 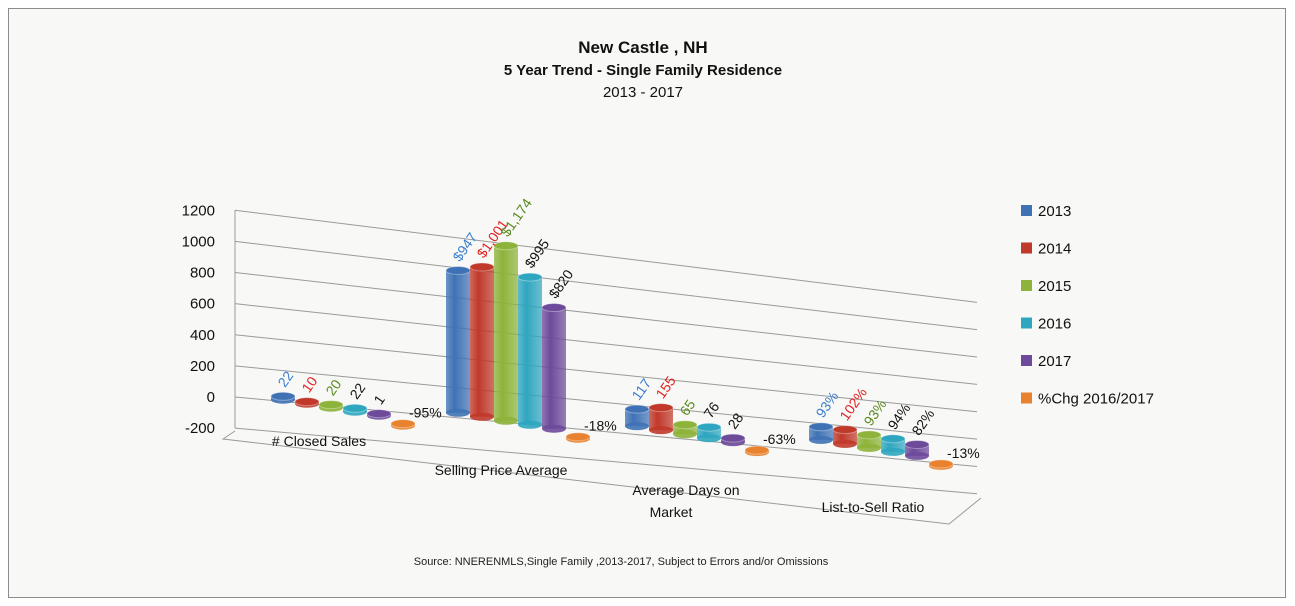 What do you see at coordinates (501, 470) in the screenshot?
I see `category-label: Selling Price Average` at bounding box center [501, 470].